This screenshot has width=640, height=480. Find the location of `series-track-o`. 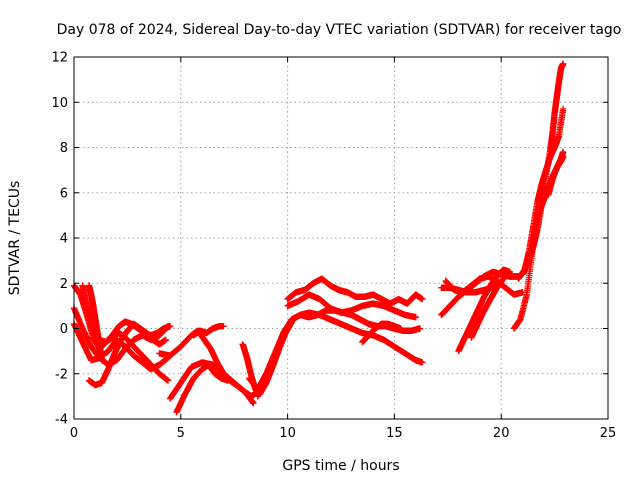

series-track-o is located at coordinates (351, 306).